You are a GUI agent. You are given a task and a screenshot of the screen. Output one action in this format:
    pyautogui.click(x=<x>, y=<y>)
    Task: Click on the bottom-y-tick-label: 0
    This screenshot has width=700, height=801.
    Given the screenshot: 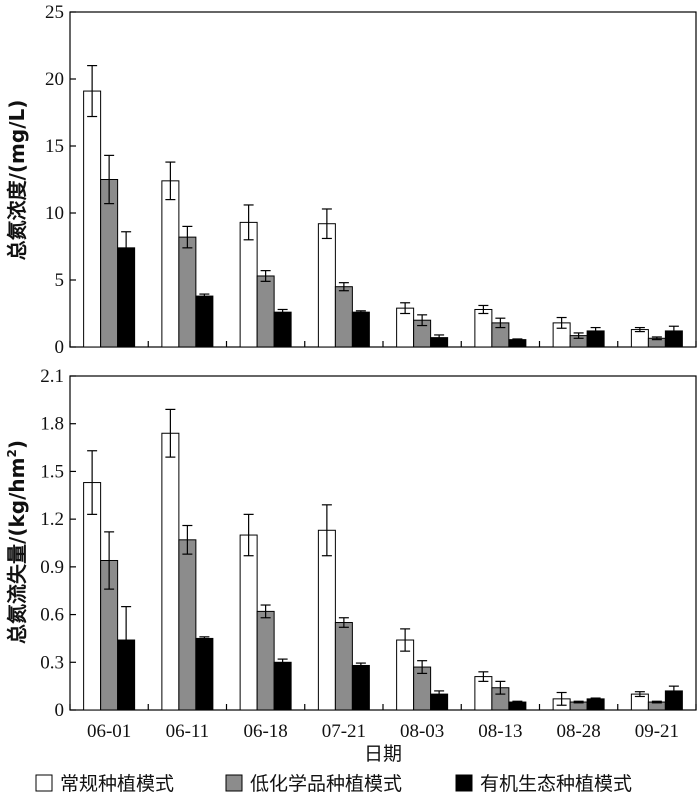 What is the action you would take?
    pyautogui.click(x=60, y=710)
    